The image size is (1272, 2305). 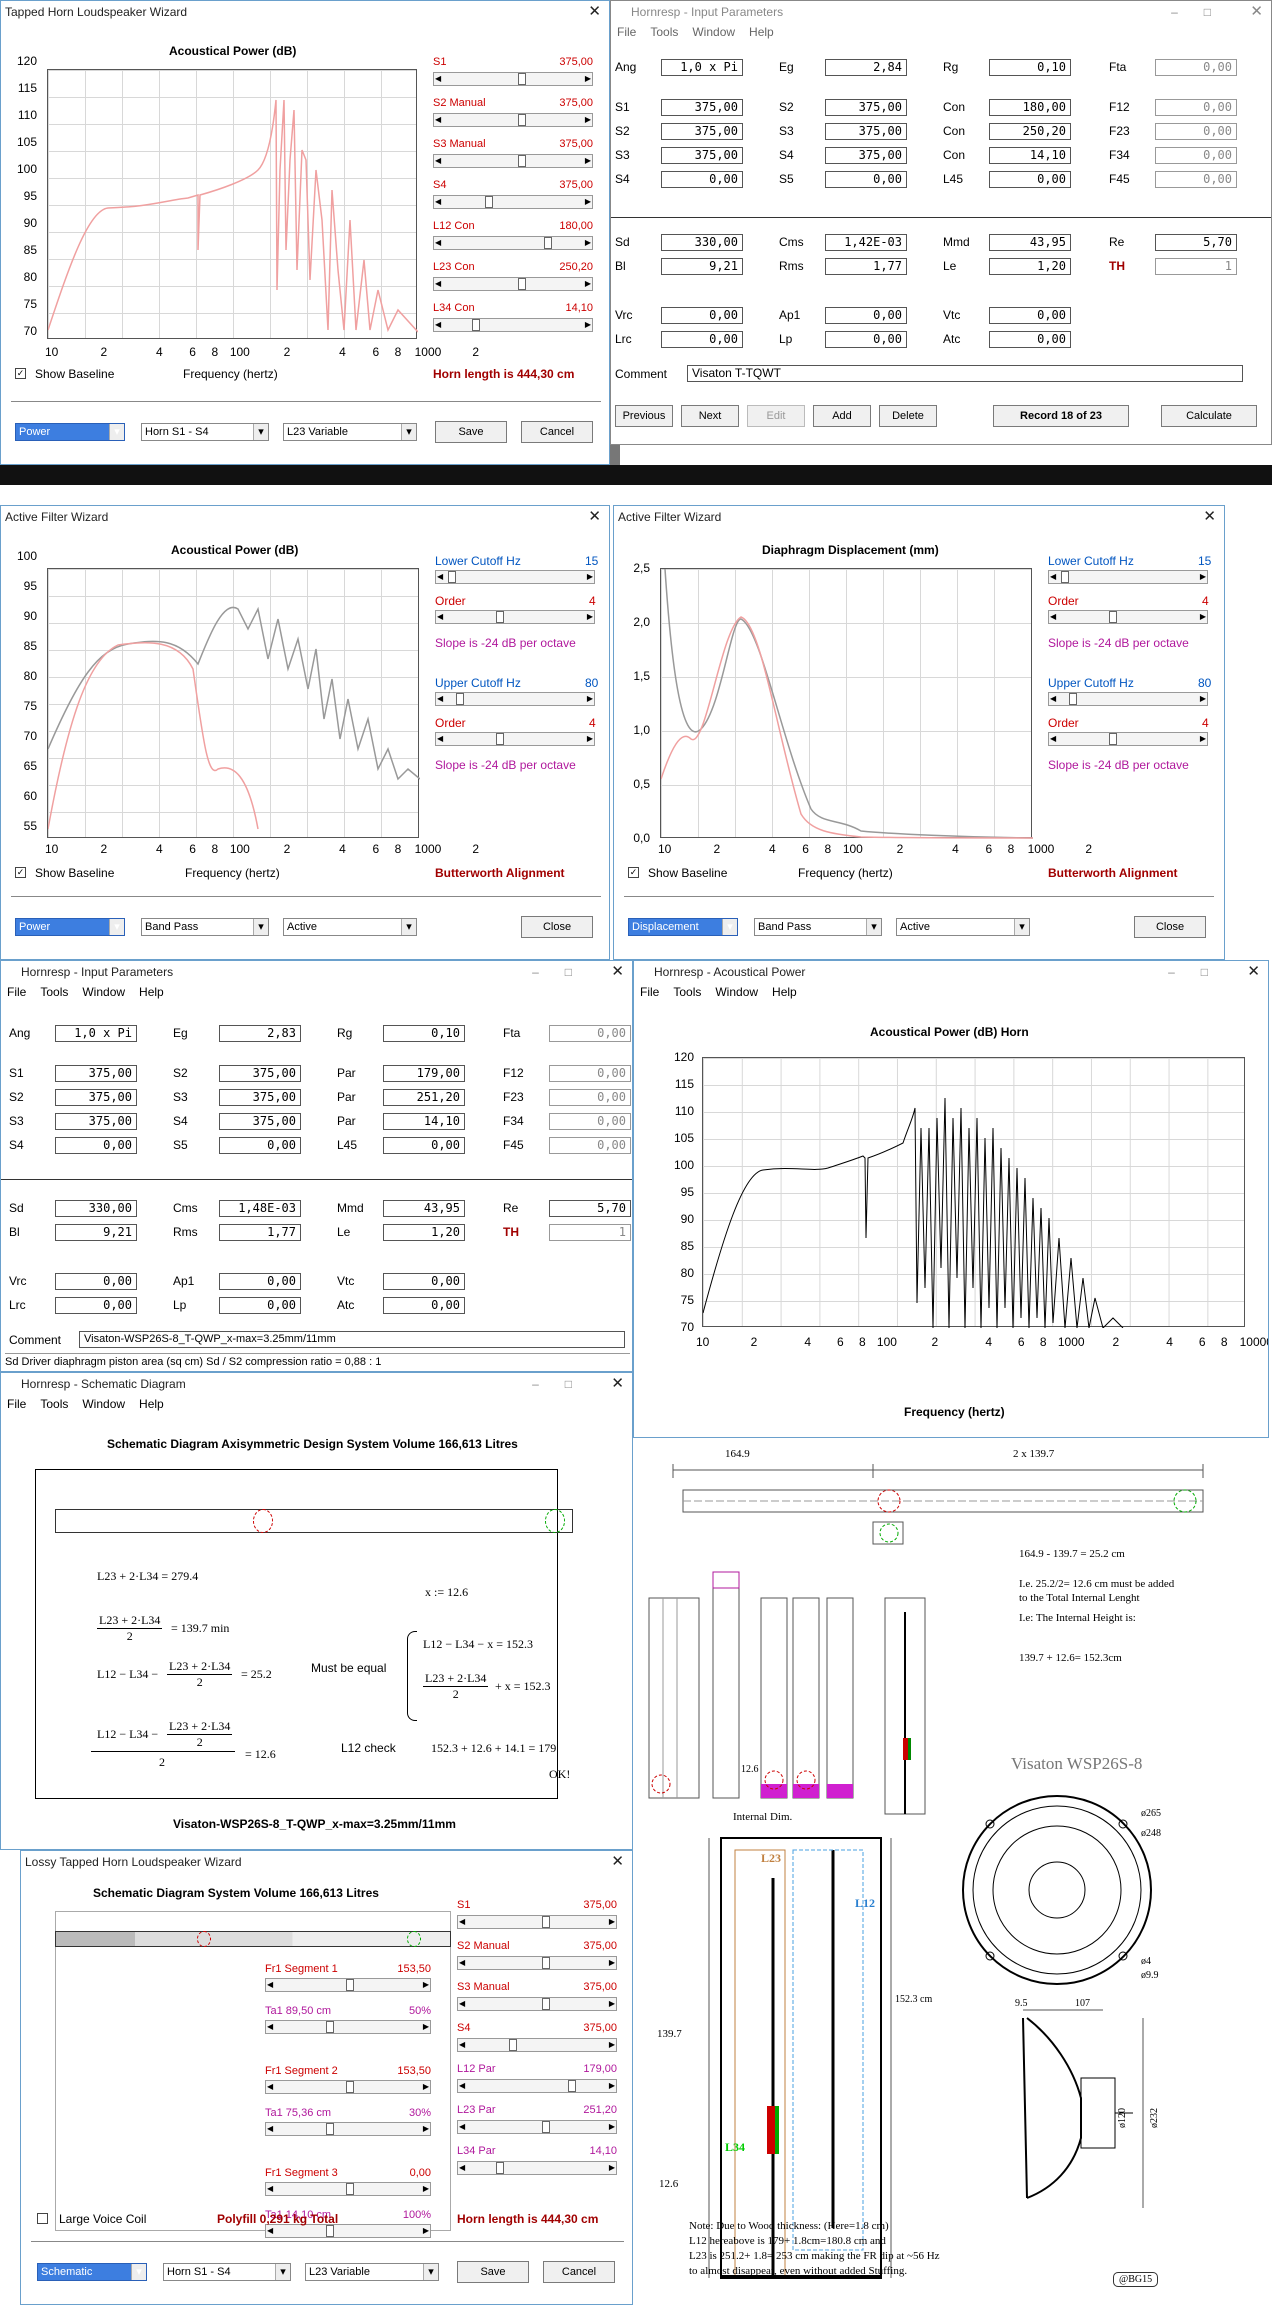 What do you see at coordinates (350, 432) in the screenshot?
I see `variable-dropdown: L23 Variable` at bounding box center [350, 432].